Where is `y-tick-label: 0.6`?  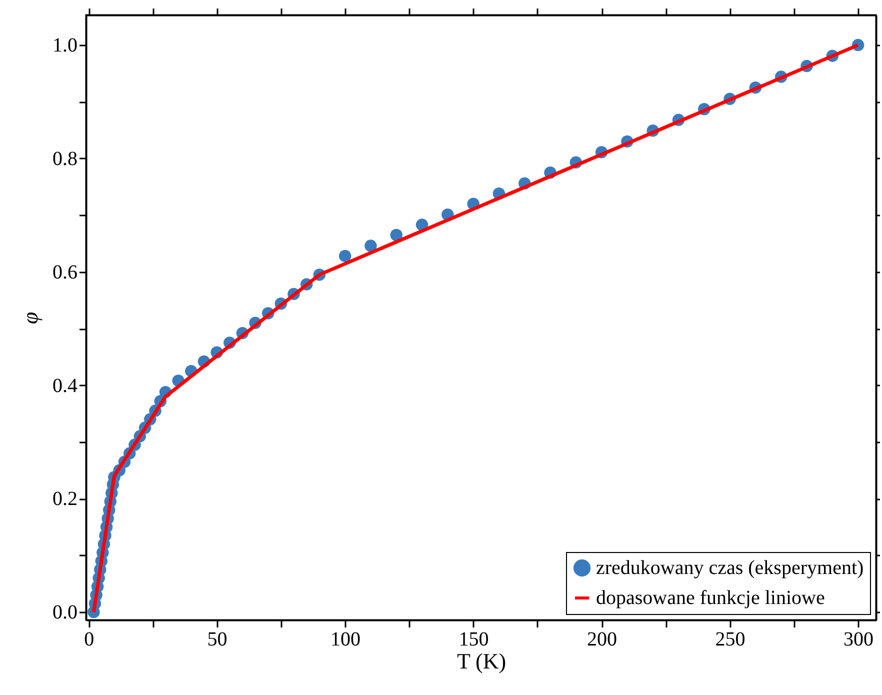 y-tick-label: 0.6 is located at coordinates (65, 272).